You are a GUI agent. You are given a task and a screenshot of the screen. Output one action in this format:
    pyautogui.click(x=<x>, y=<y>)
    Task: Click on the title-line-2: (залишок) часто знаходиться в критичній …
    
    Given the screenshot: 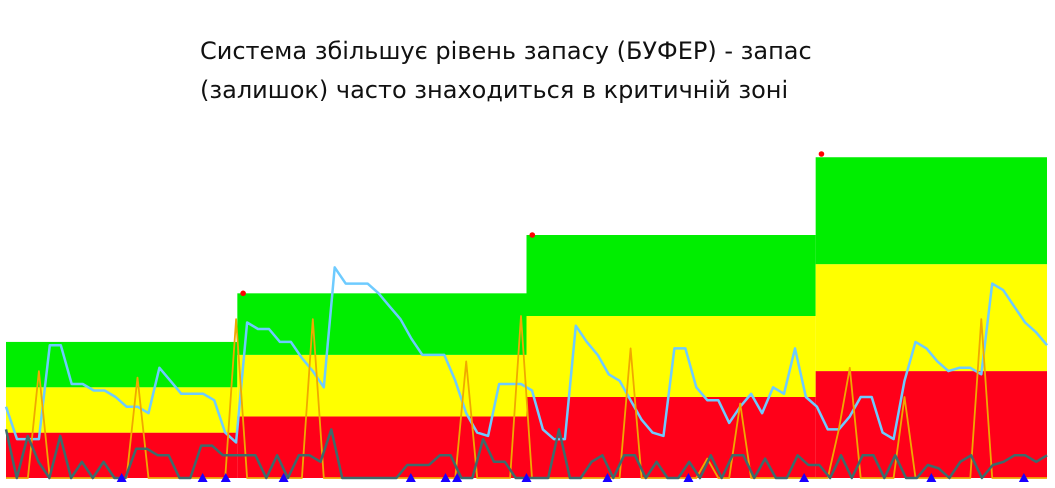 What is the action you would take?
    pyautogui.click(x=494, y=90)
    